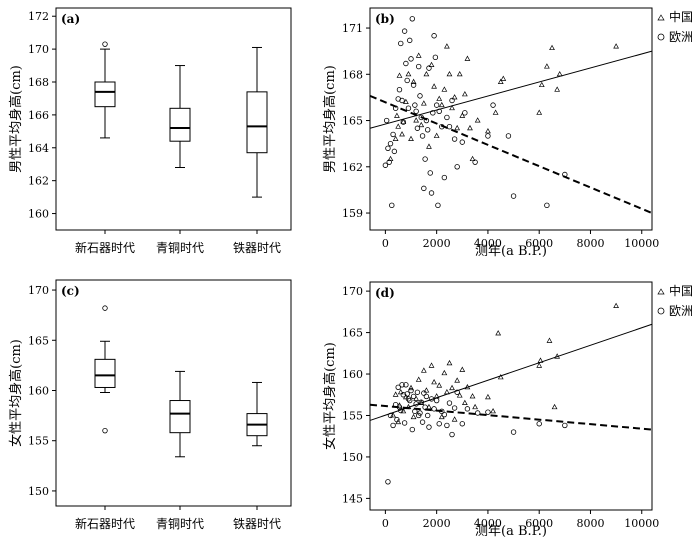 Image resolution: width=700 pixels, height=546 pixels. What do you see at coordinates (511, 372) in the screenshot?
I see `fit-line-china` at bounding box center [511, 372].